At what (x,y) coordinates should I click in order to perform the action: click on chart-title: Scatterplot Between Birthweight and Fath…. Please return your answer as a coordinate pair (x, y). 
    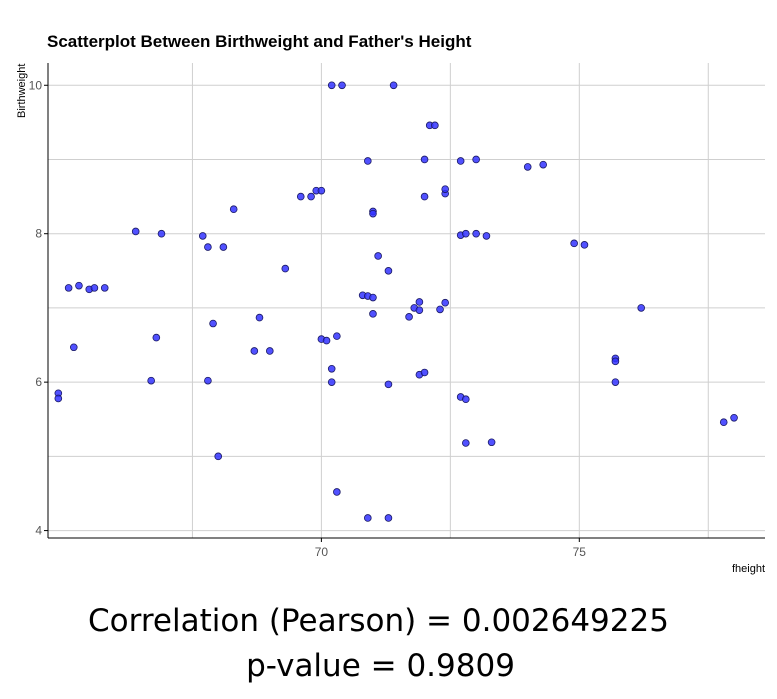
    Looking at the image, I should click on (259, 41).